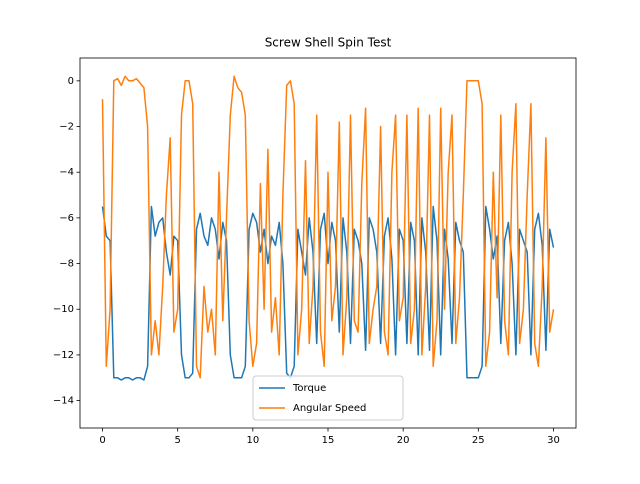  I want to click on legend-box, so click(328, 398).